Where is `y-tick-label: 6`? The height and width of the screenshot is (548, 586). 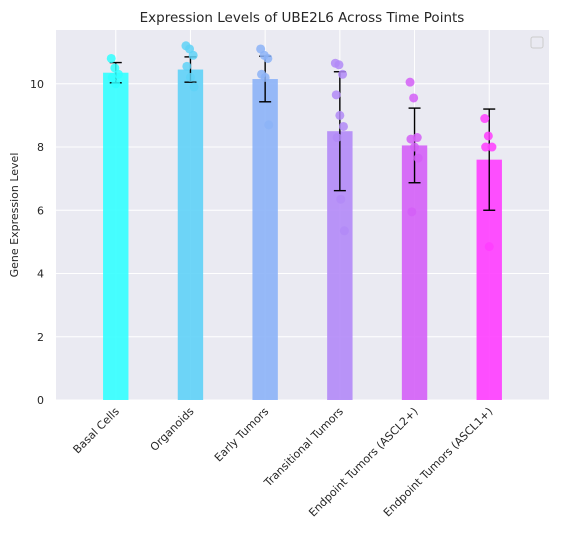 y-tick-label: 6 is located at coordinates (40, 210).